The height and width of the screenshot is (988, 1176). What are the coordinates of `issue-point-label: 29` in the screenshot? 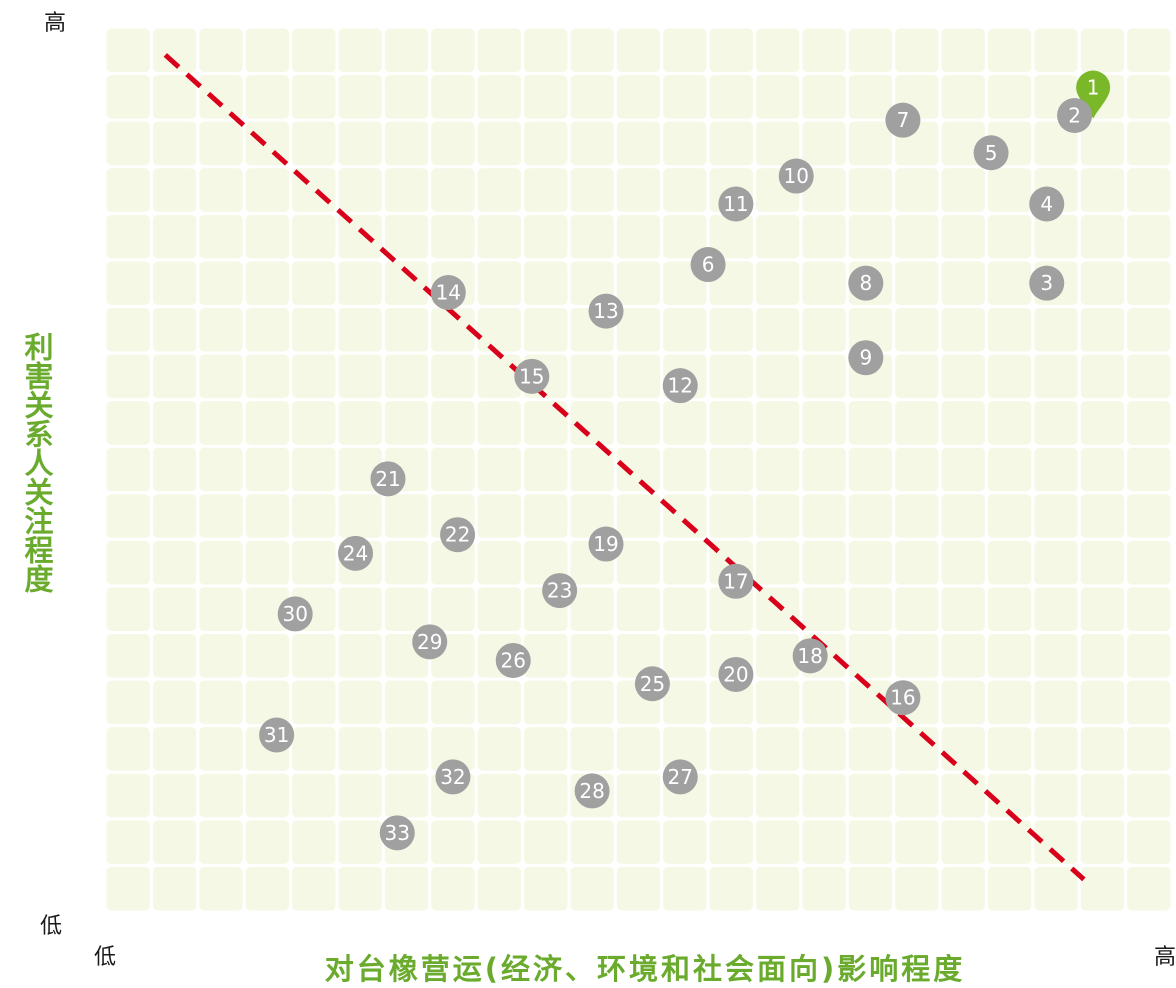 It's located at (429, 642).